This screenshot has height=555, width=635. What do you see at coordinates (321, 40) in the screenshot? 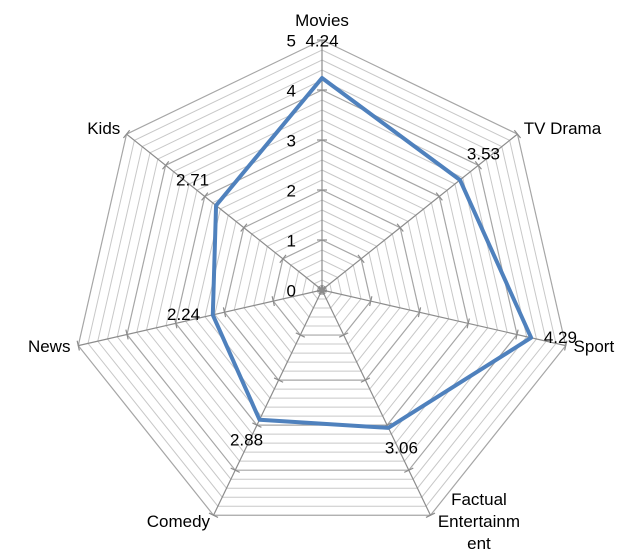
I see `data-label: 4.24` at bounding box center [321, 40].